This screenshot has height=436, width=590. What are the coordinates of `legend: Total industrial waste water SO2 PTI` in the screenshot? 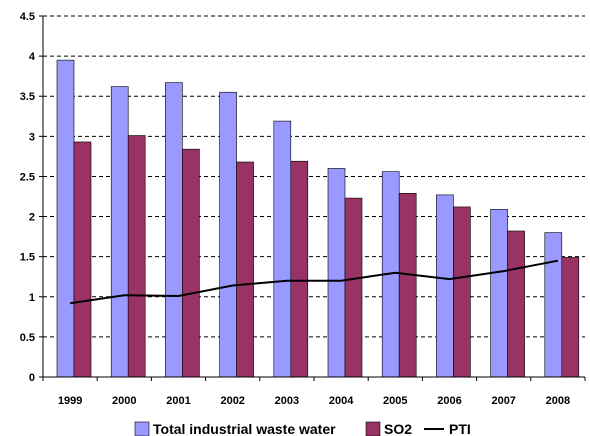 It's located at (302, 428).